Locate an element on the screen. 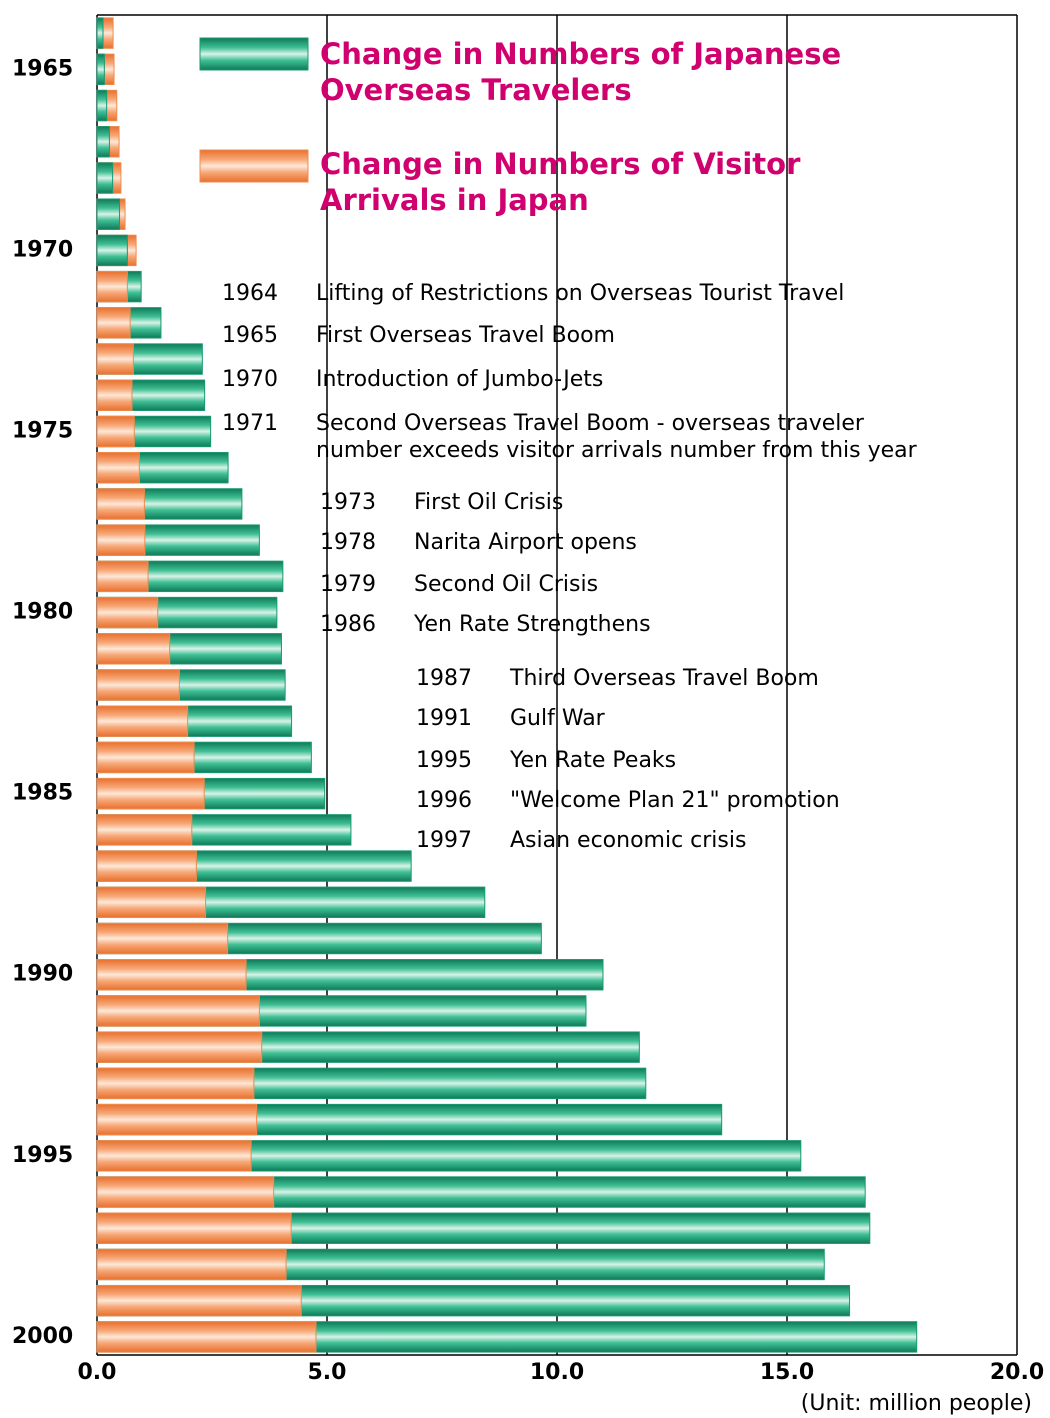  unit-label: (Unit: million people) is located at coordinates (916, 1403).